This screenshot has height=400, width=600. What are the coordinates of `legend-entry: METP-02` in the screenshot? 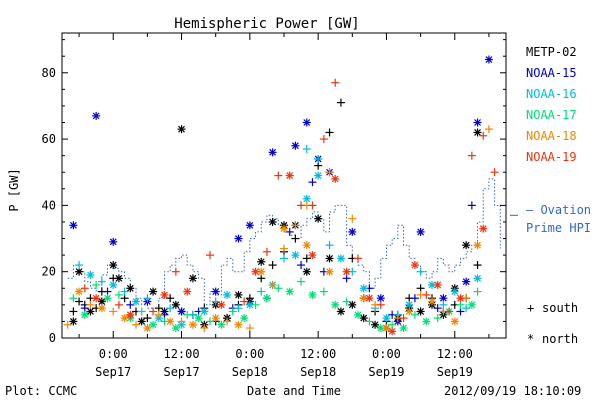 It's located at (551, 52).